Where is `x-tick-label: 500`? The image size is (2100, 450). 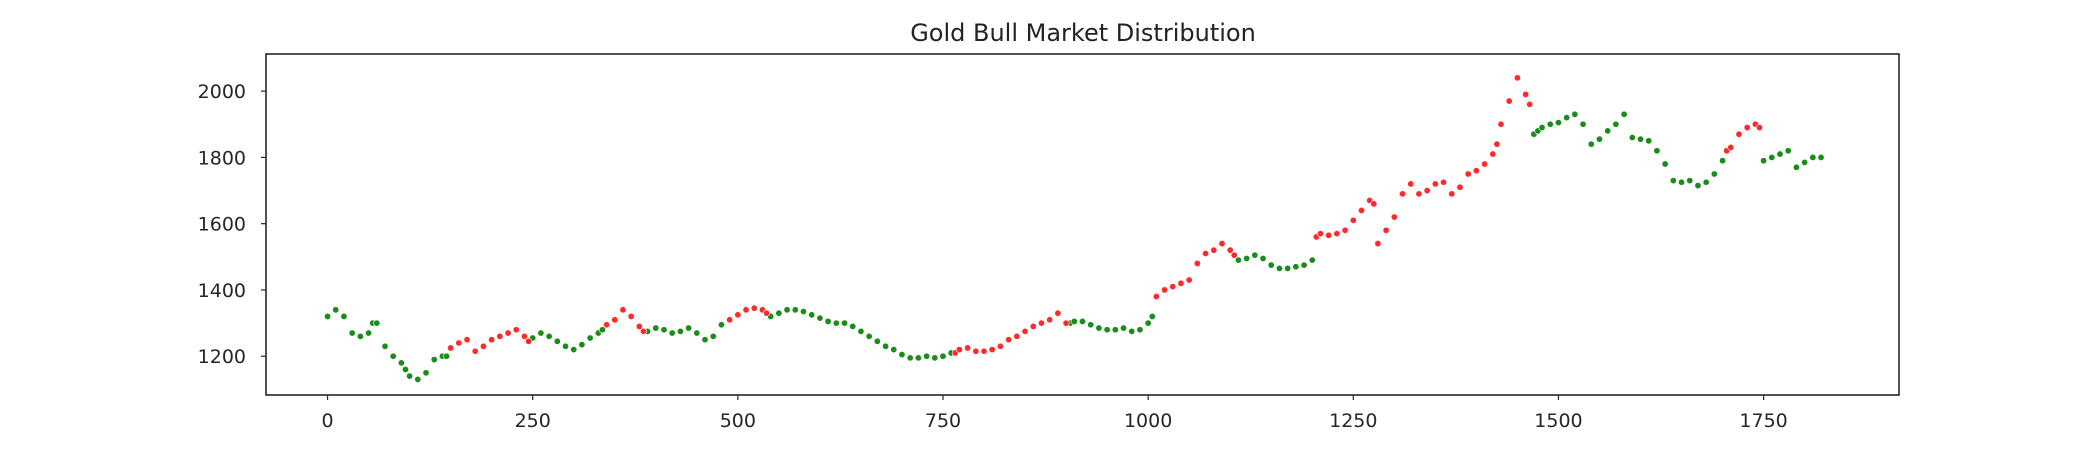
x-tick-label: 500 is located at coordinates (738, 421).